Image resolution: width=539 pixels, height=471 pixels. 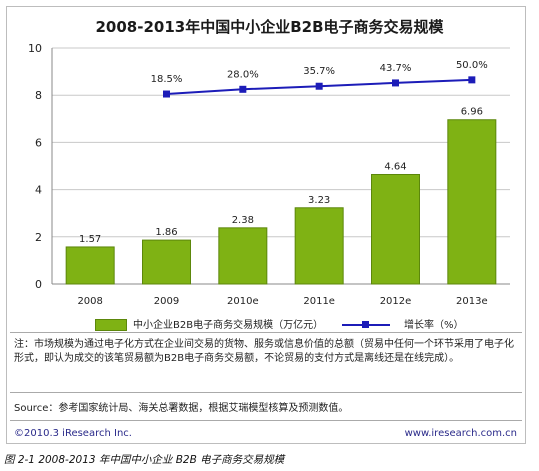 I want to click on chart-source: Source：参考国家统计局、海关总署数据，根据艾瑞模型核算及预测数值。, so click(x=181, y=408).